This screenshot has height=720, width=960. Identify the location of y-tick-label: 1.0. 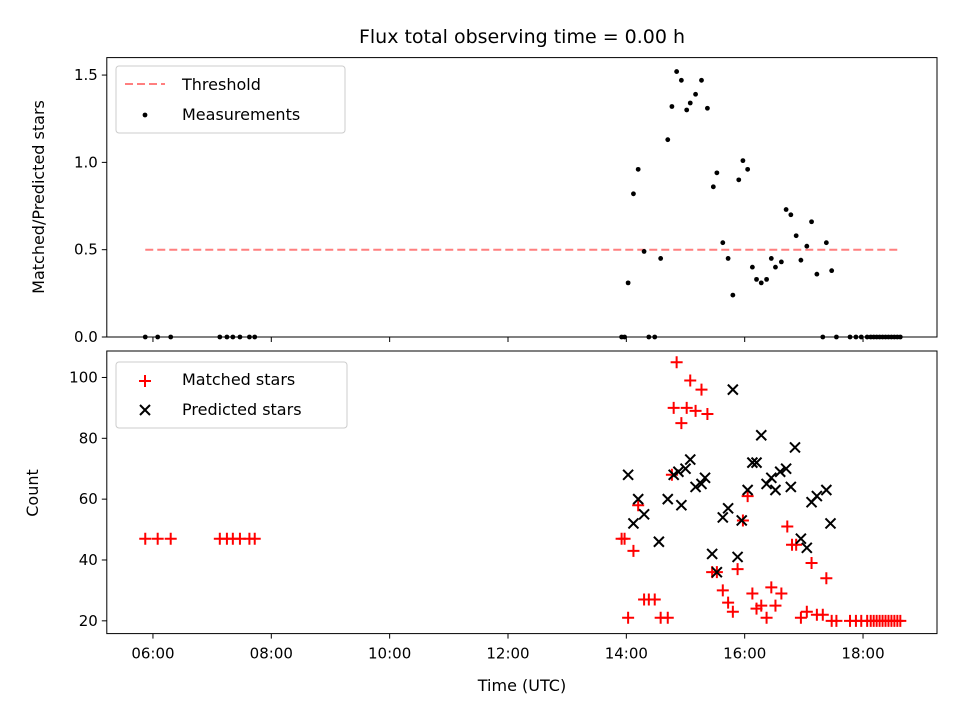
(86, 162).